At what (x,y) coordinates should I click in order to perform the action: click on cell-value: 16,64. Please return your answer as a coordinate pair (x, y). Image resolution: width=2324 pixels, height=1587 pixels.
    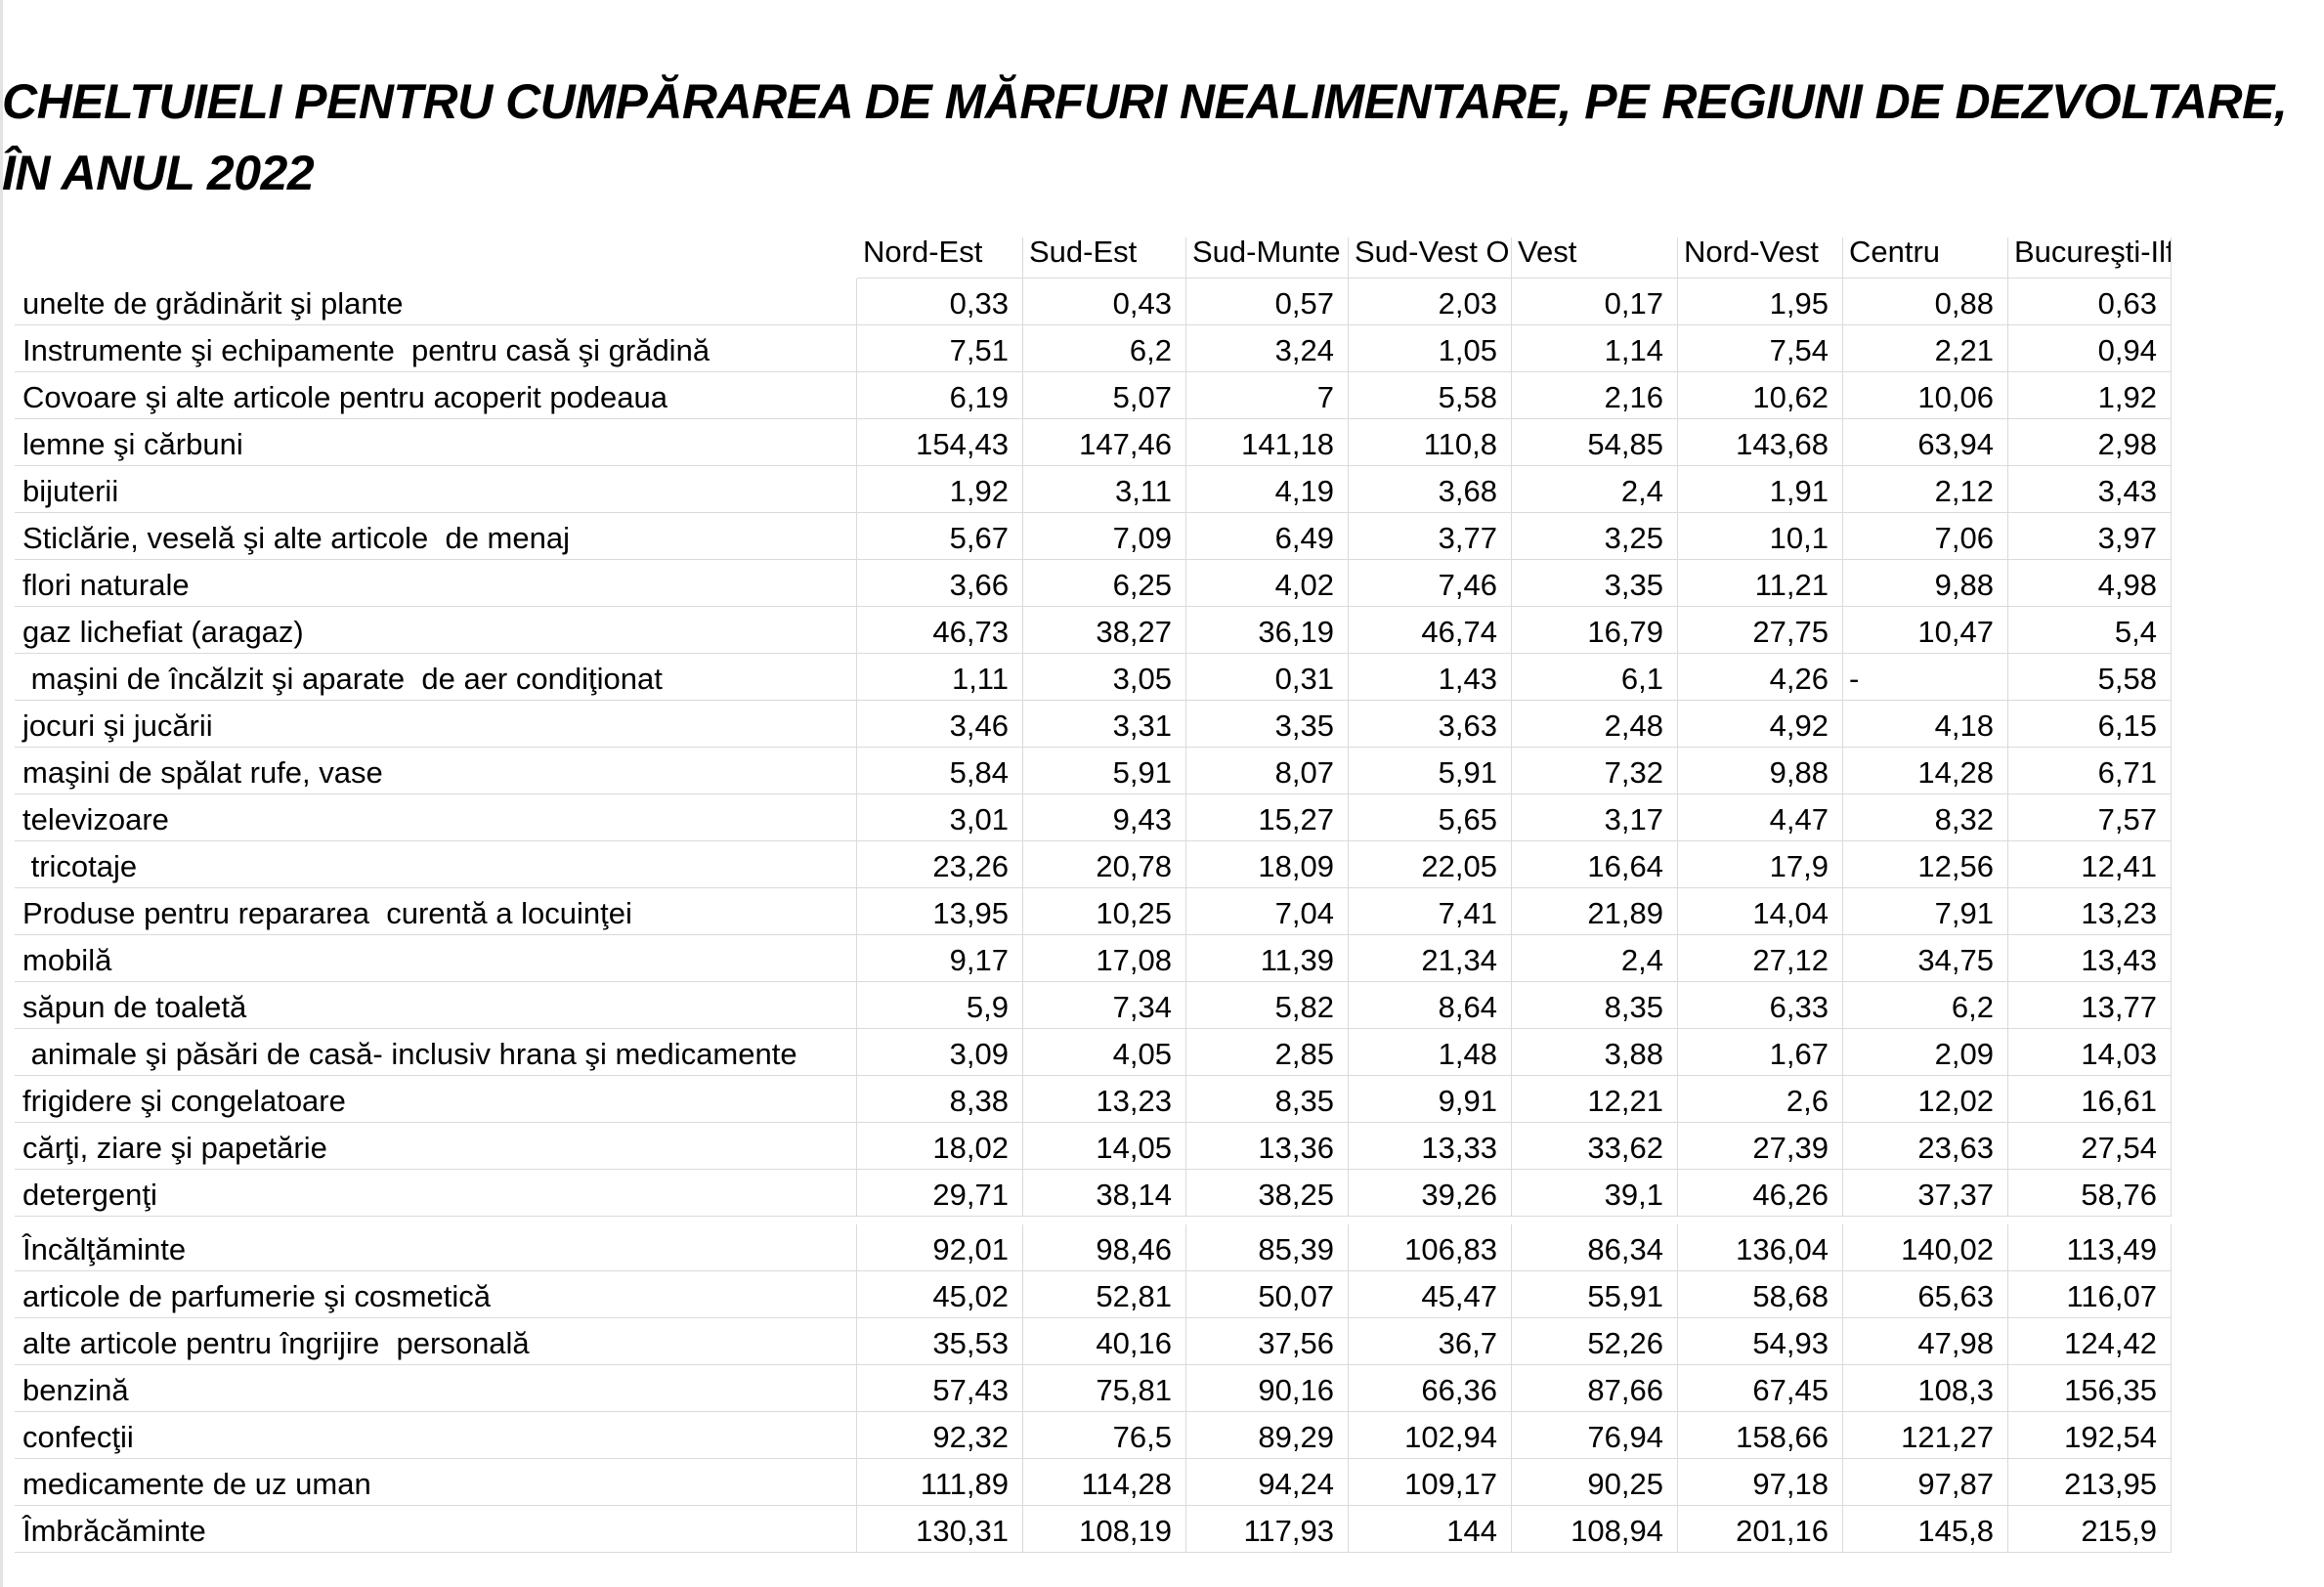
    Looking at the image, I should click on (1595, 864).